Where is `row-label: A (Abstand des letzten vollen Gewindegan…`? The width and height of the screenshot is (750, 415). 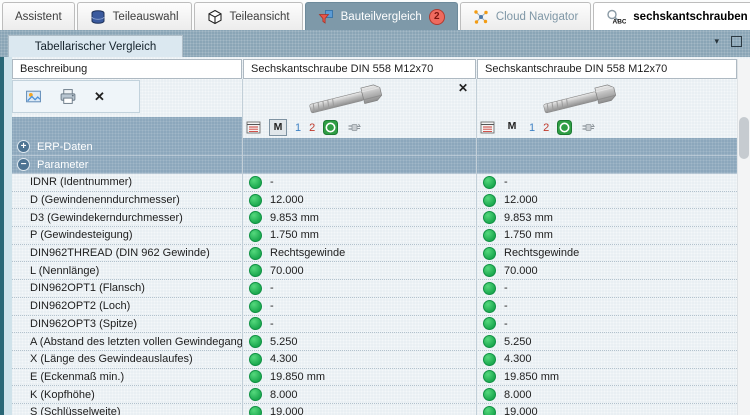
row-label: A (Abstand des letzten vollen Gewindegan… is located at coordinates (136, 341).